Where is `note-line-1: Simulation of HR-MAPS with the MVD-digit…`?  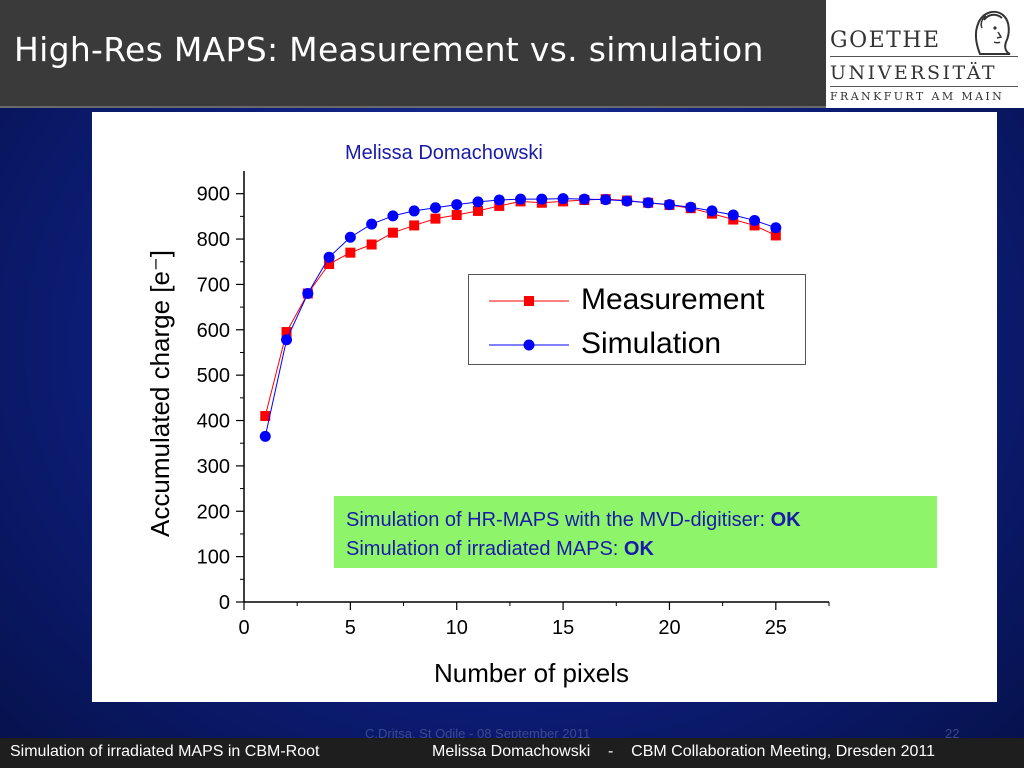
note-line-1: Simulation of HR-MAPS with the MVD-digit… is located at coordinates (641, 520).